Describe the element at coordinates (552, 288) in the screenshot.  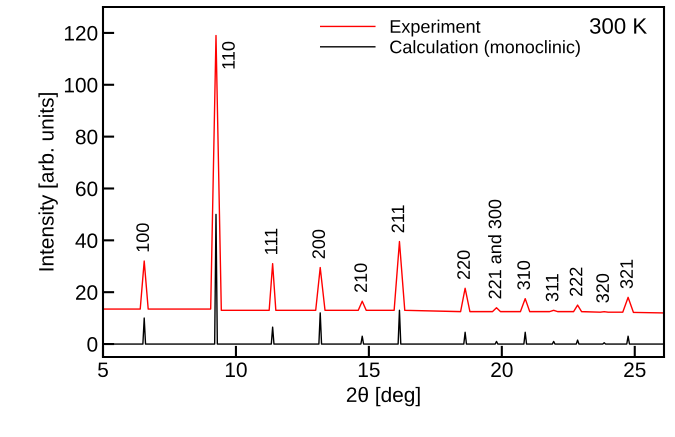
I see `annotation: 311` at that location.